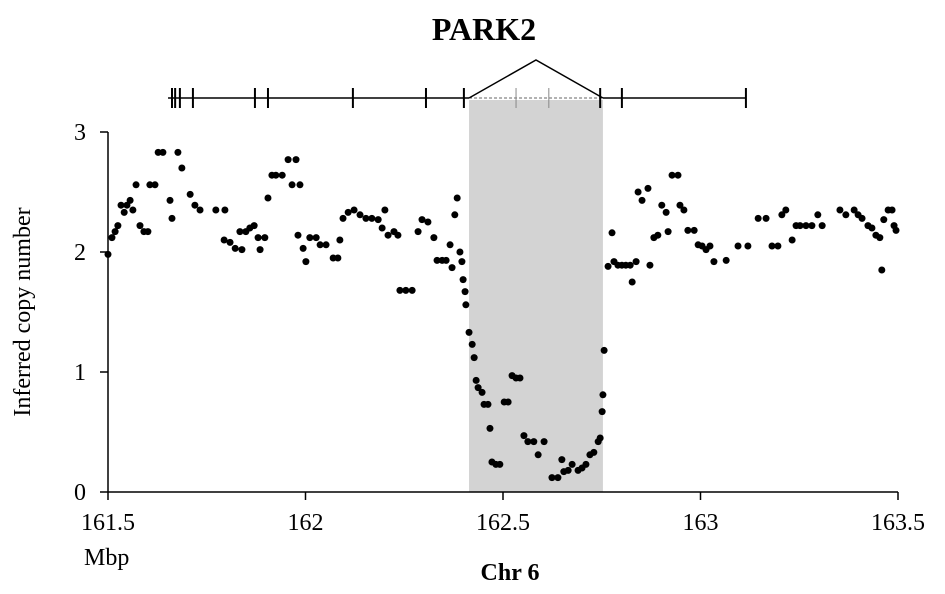  I want to click on x-tick-label: 161.5, so click(108, 523).